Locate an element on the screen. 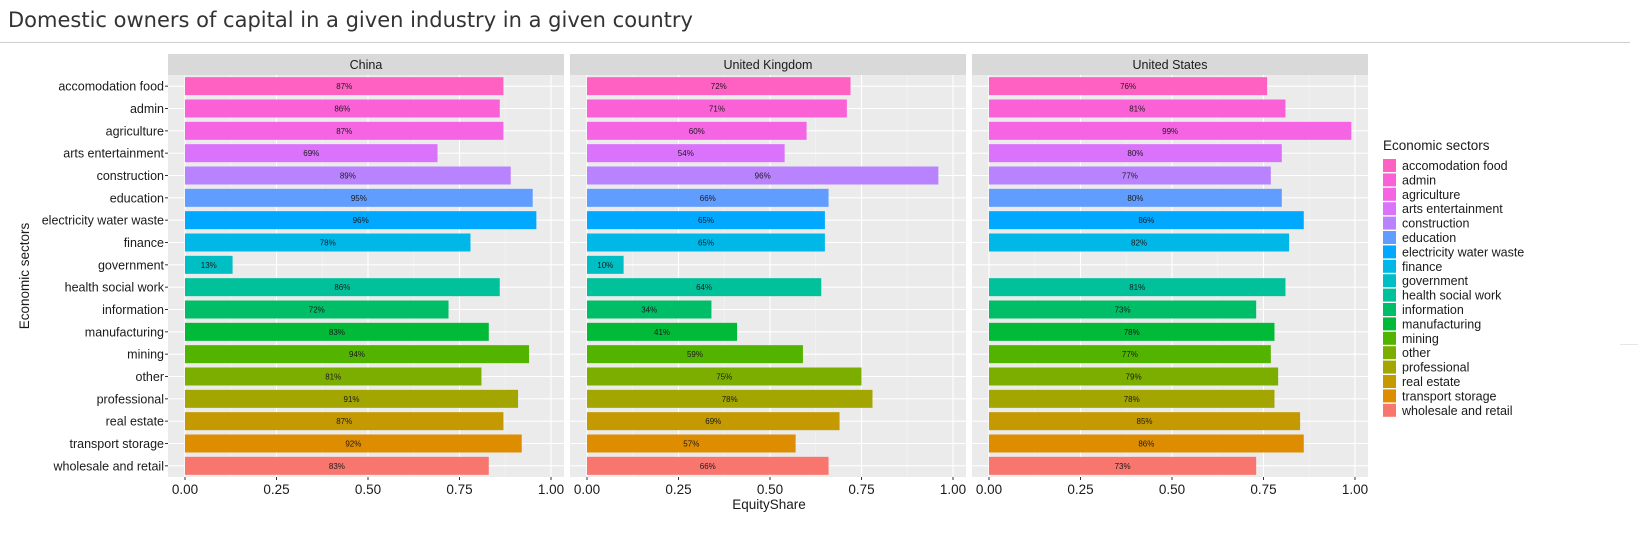  y-tick-label: electricity water waste is located at coordinates (103, 221).